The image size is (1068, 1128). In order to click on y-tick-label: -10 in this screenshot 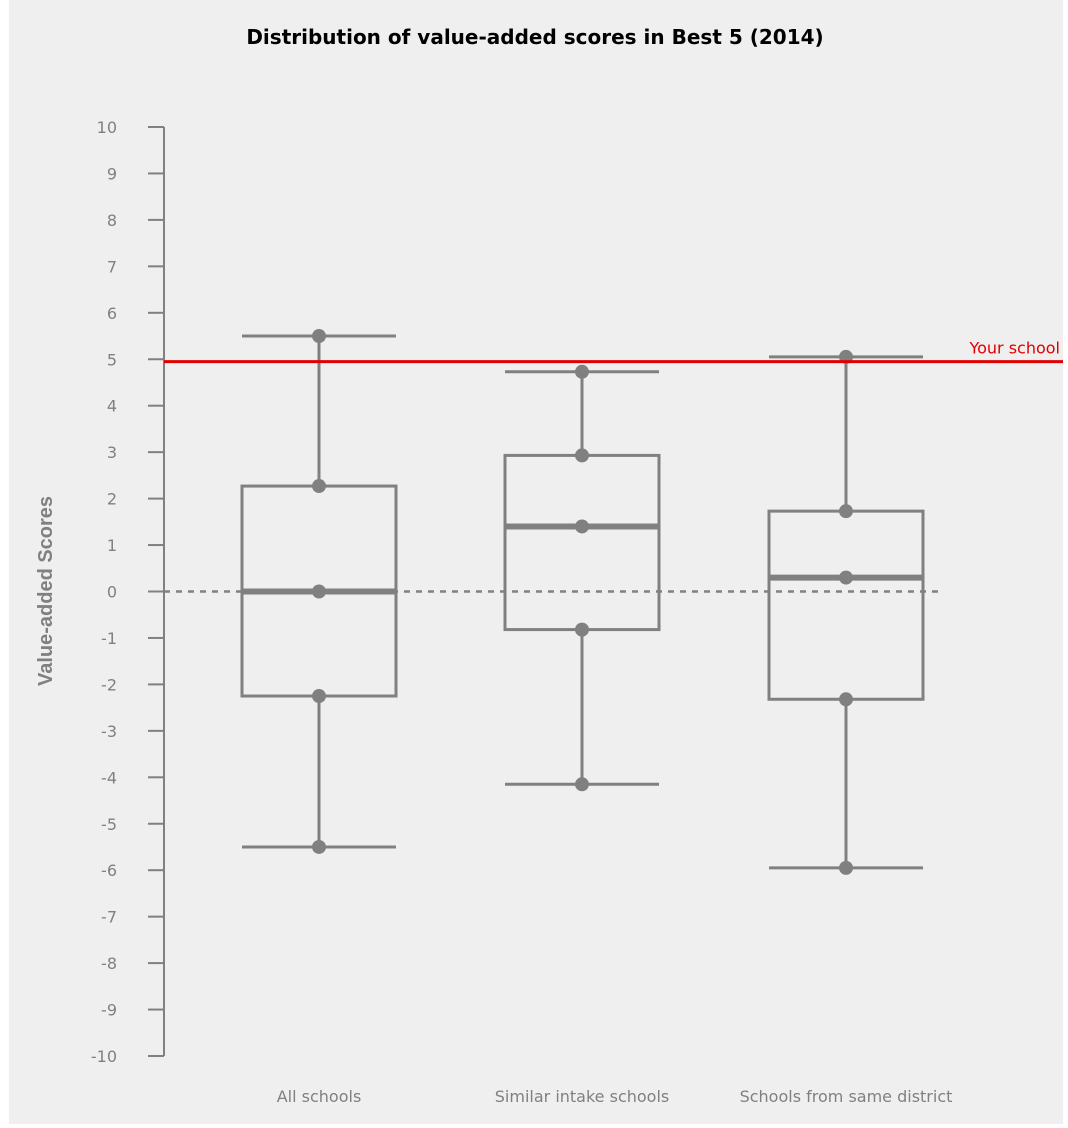, I will do `click(104, 1056)`.